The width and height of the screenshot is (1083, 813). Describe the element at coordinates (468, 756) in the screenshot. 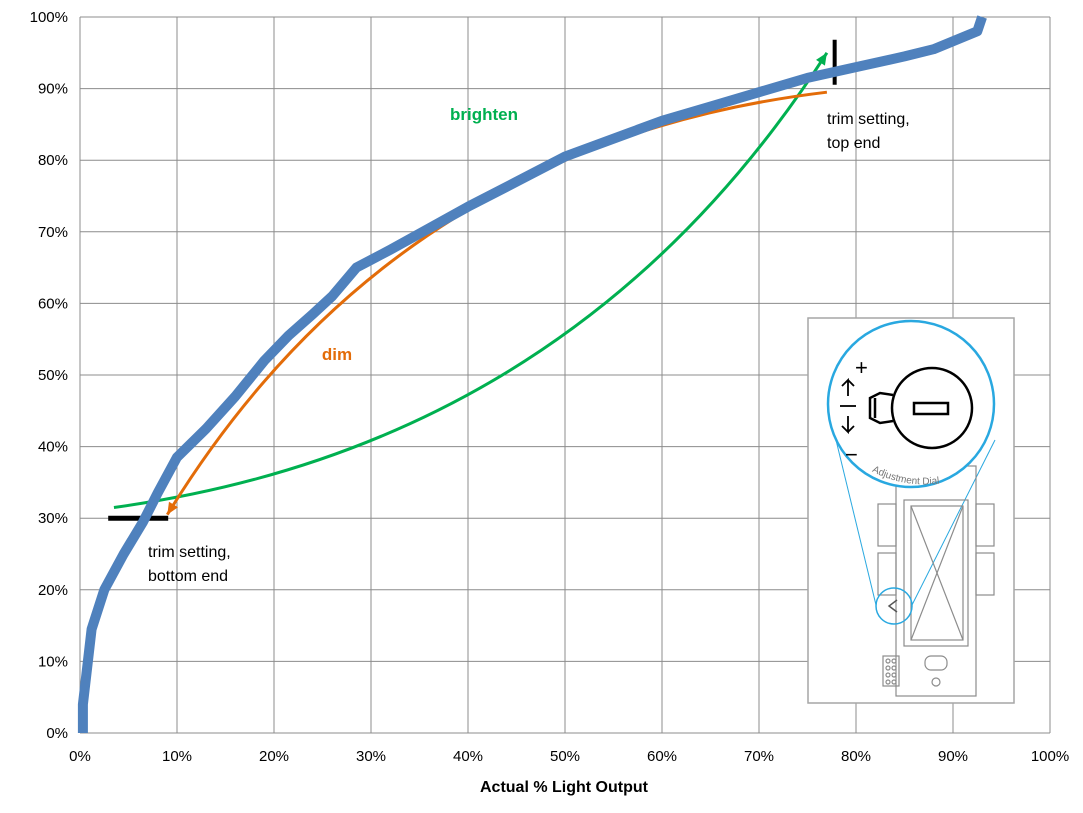

I see `x-tick-label: 40%` at that location.